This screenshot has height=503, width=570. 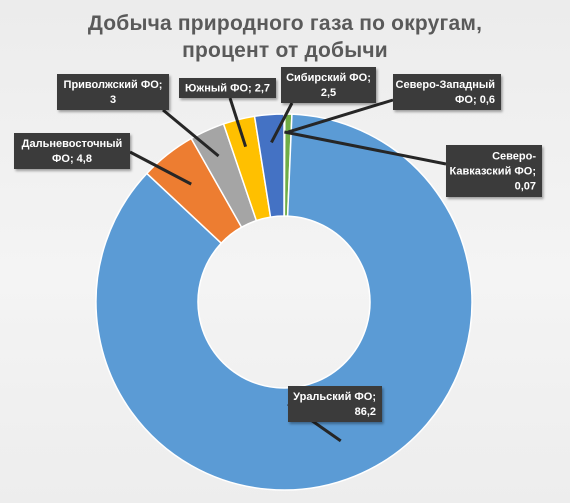 I want to click on leader-line-сибирский-фо, so click(x=282, y=123).